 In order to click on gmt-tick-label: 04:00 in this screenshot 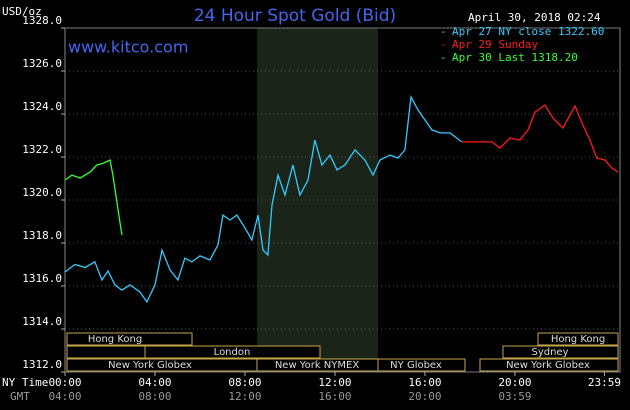, I will do `click(64, 396)`.